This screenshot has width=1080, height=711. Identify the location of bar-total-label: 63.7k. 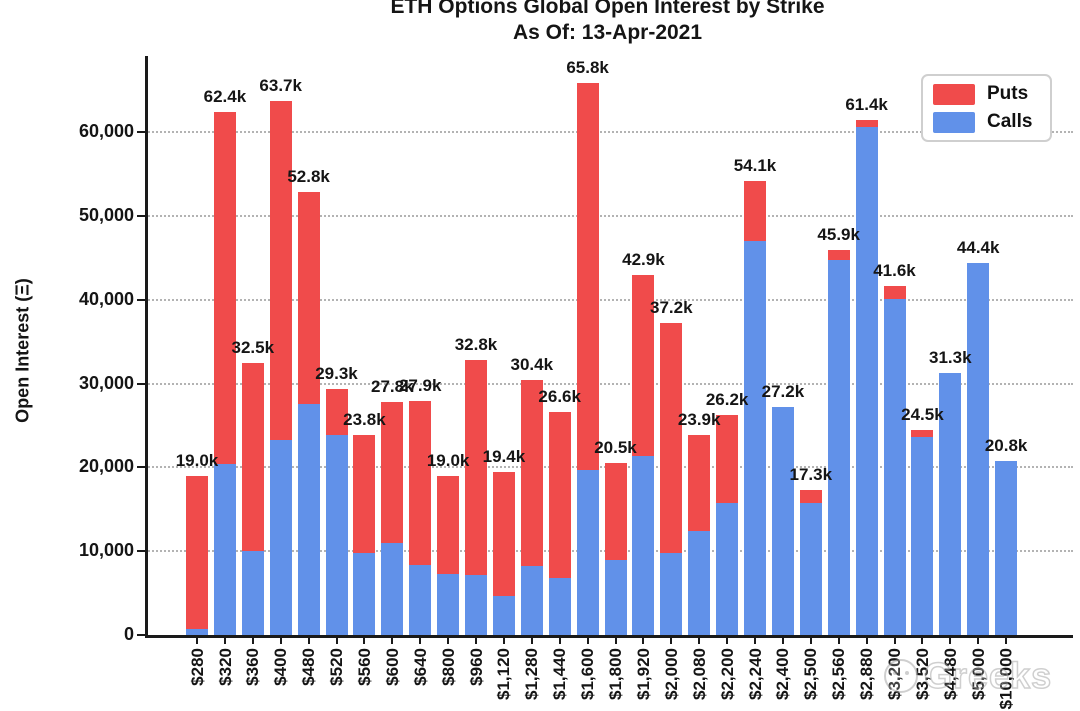
(280, 85).